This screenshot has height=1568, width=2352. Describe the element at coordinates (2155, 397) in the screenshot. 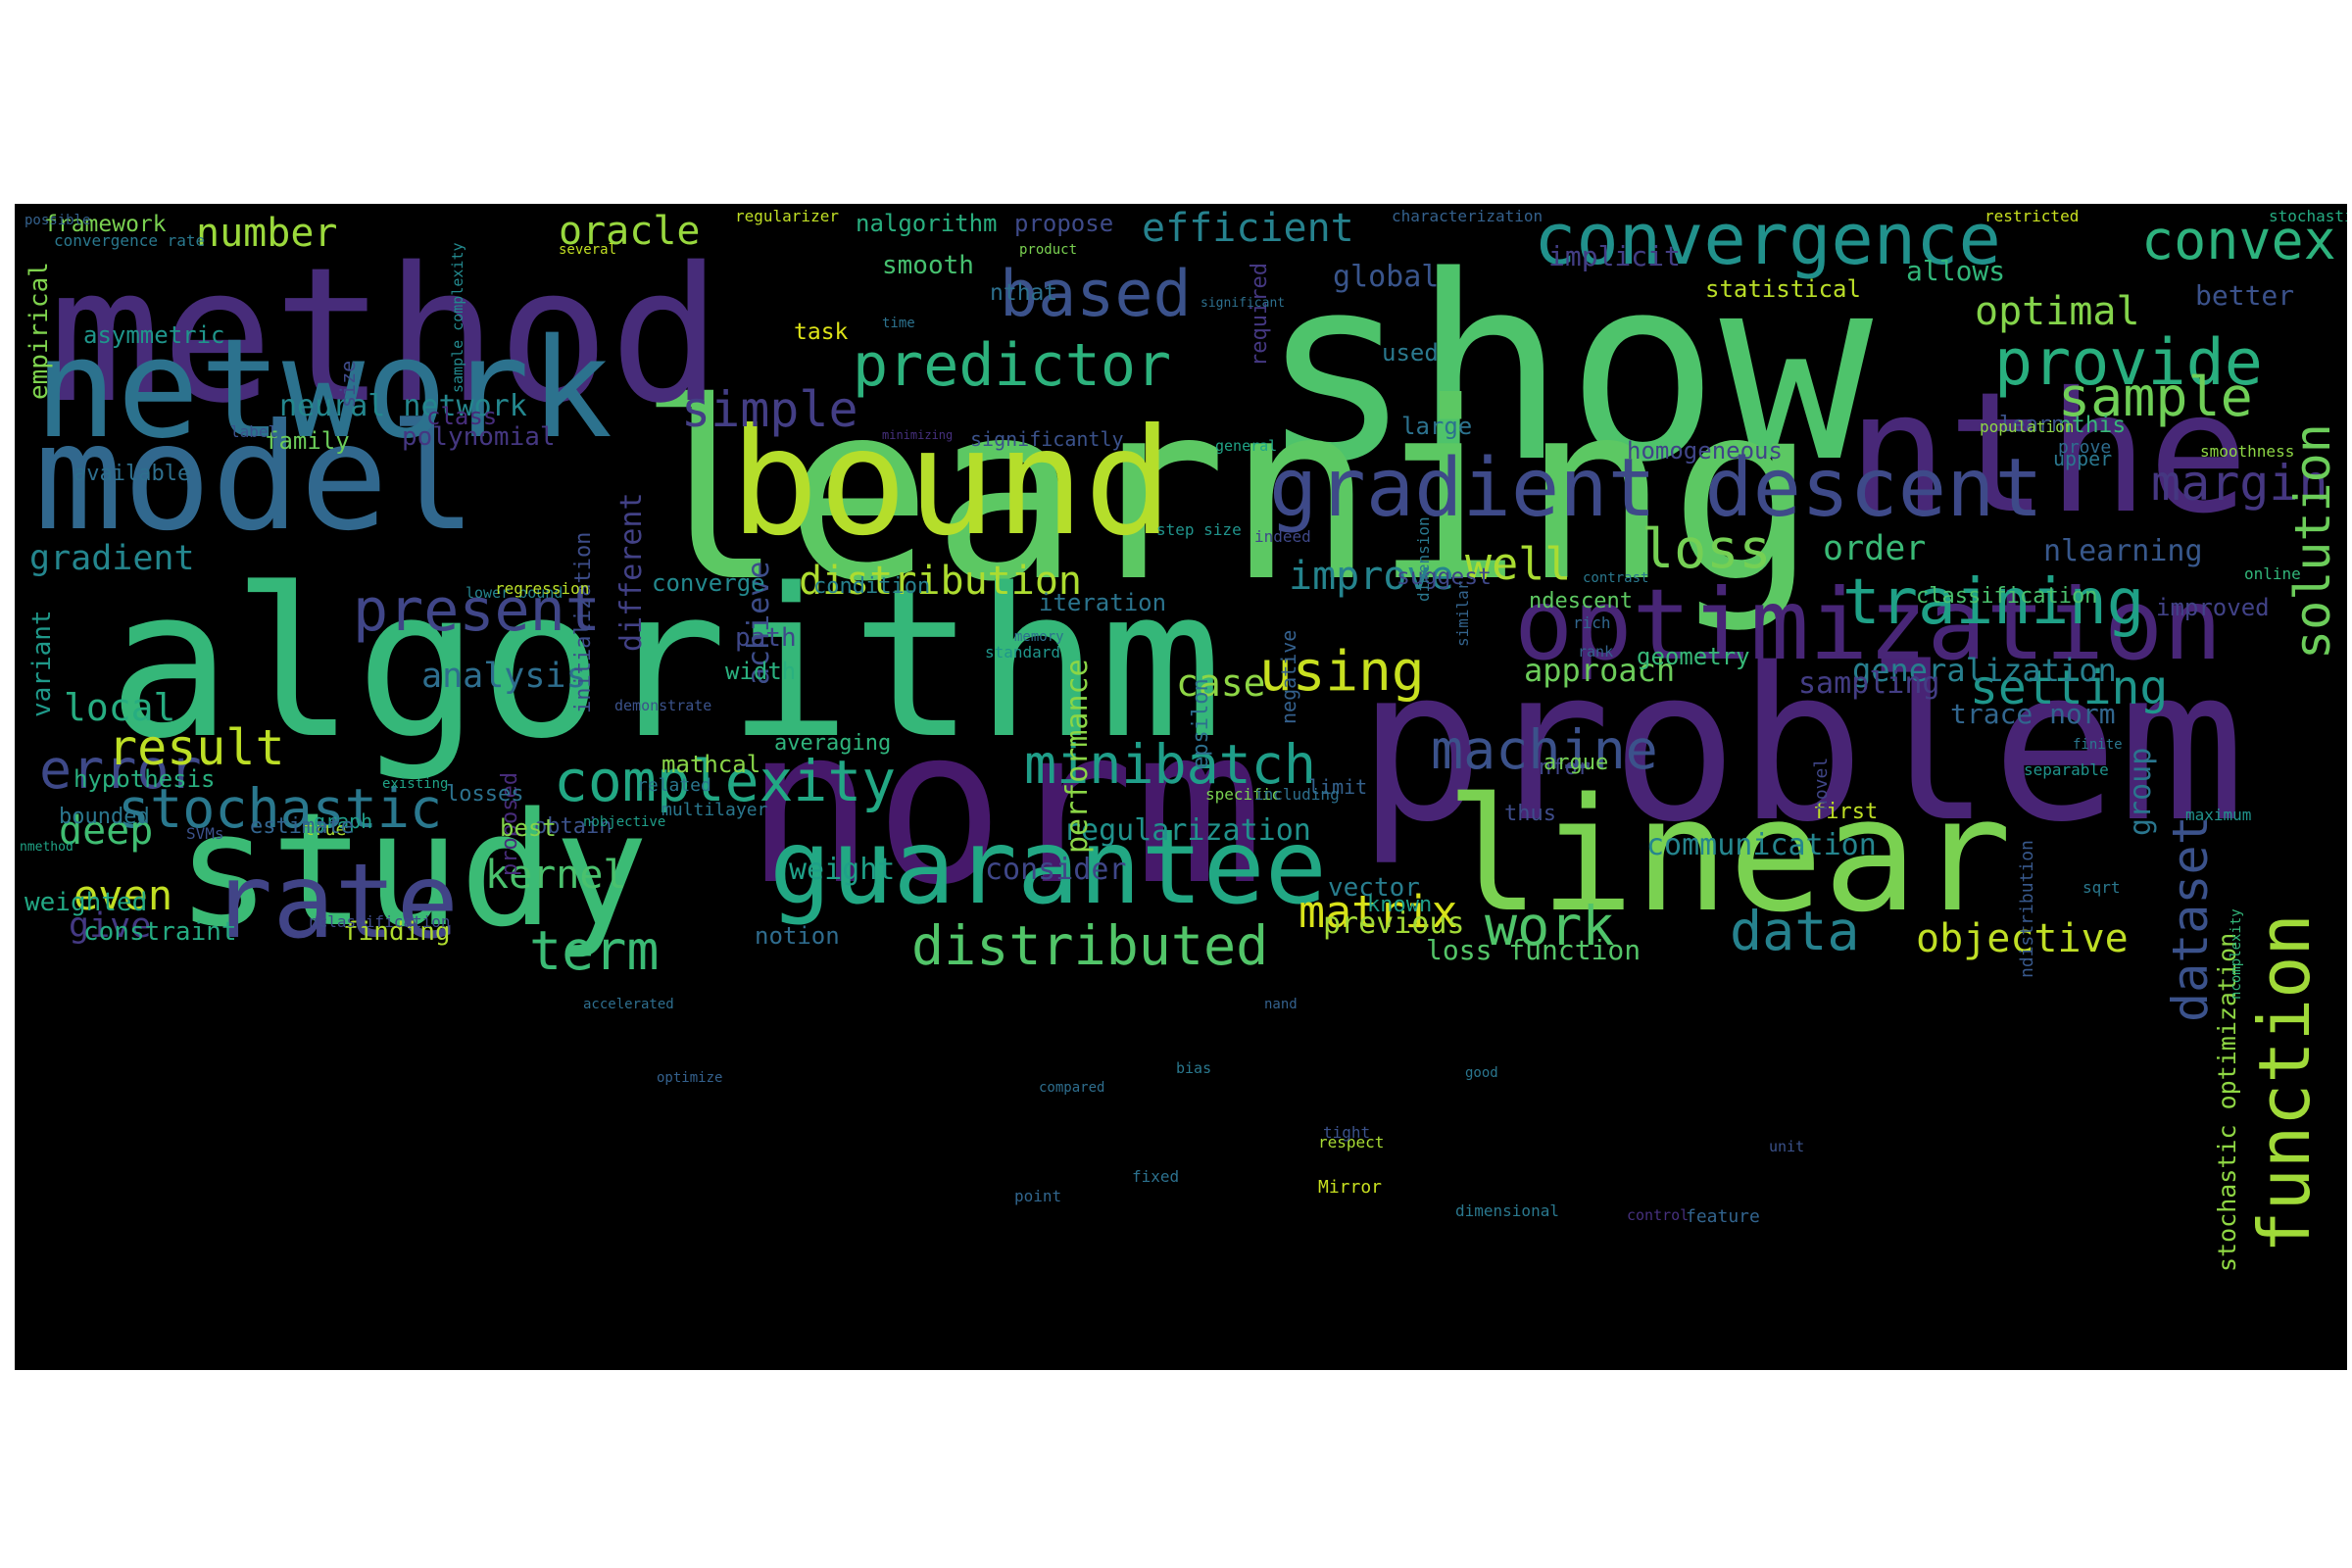

I see `word-sample: sample` at that location.